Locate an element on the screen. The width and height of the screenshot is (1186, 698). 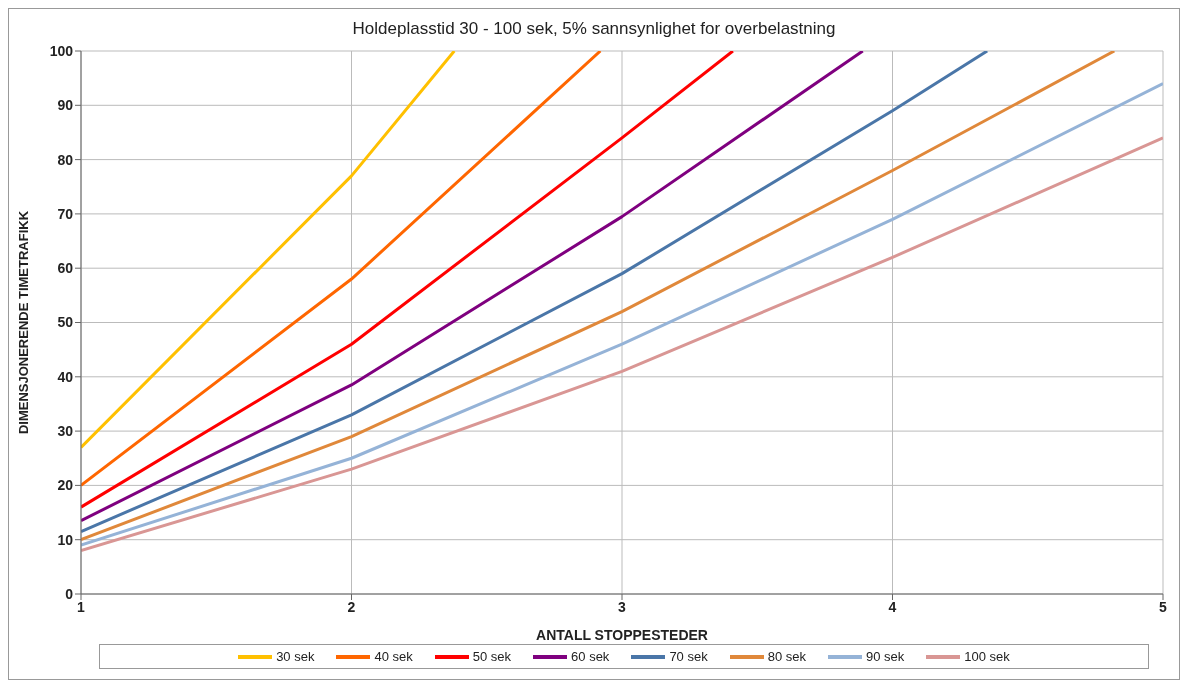
y-tick-label: 40 is located at coordinates (65, 376).